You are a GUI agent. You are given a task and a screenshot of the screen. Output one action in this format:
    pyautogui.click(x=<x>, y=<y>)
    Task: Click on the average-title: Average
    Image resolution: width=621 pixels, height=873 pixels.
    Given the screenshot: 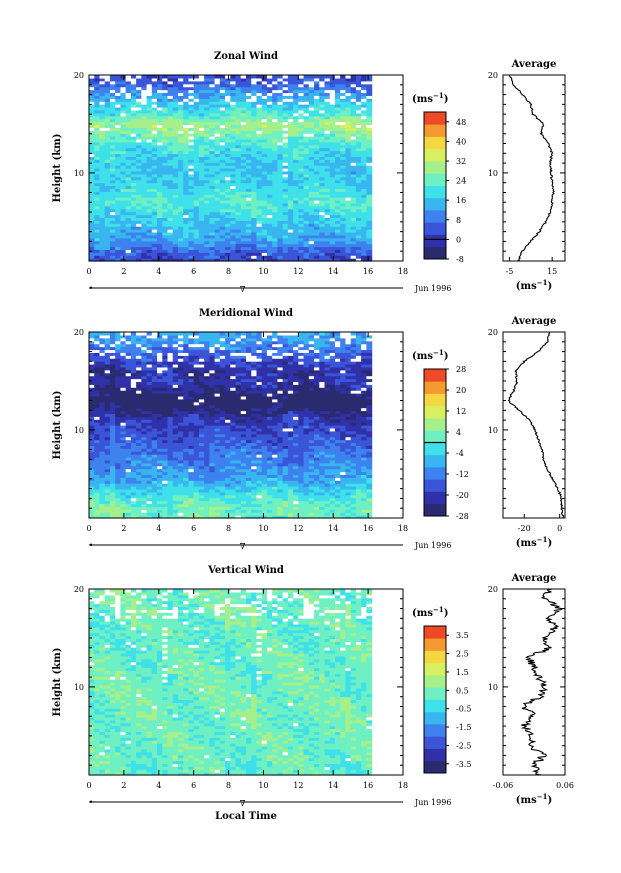 What is the action you would take?
    pyautogui.click(x=534, y=64)
    